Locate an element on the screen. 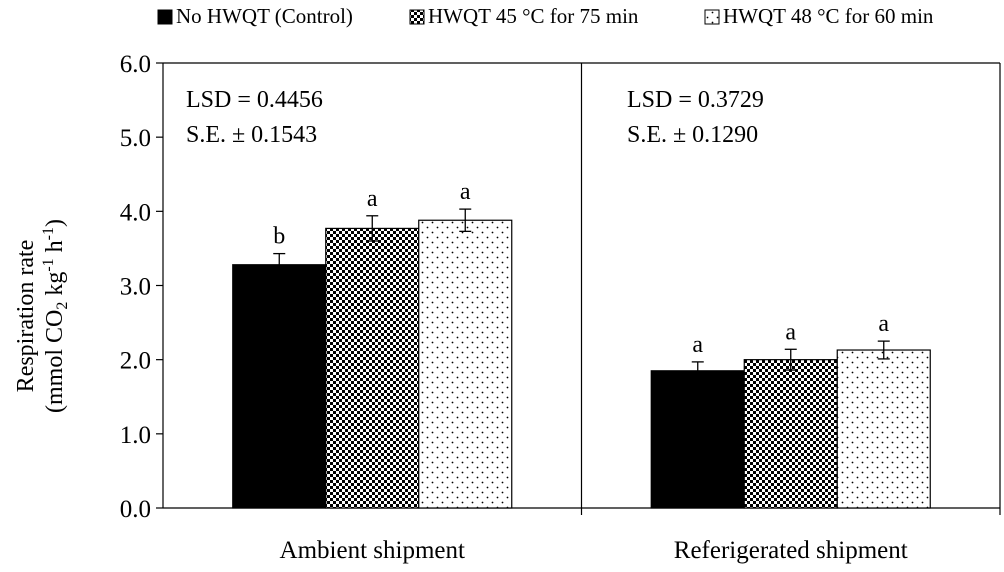 Image resolution: width=1004 pixels, height=572 pixels. annotation-lsd-ambient: LSD = 0.4456 is located at coordinates (254, 100).